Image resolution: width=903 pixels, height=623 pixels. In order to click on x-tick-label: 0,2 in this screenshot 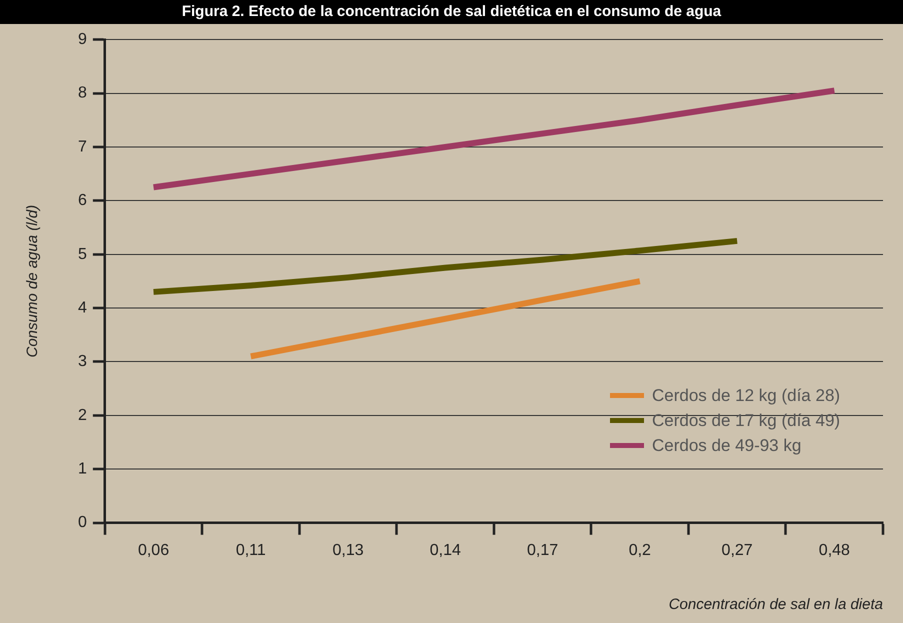, I will do `click(640, 550)`.